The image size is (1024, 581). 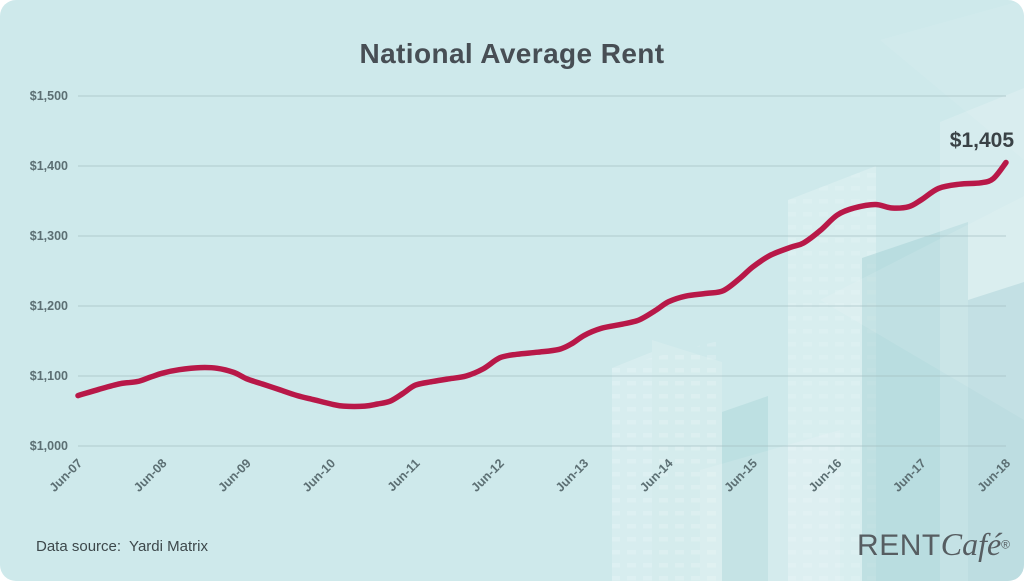 What do you see at coordinates (404, 475) in the screenshot?
I see `x-tick-label: Jun-11` at bounding box center [404, 475].